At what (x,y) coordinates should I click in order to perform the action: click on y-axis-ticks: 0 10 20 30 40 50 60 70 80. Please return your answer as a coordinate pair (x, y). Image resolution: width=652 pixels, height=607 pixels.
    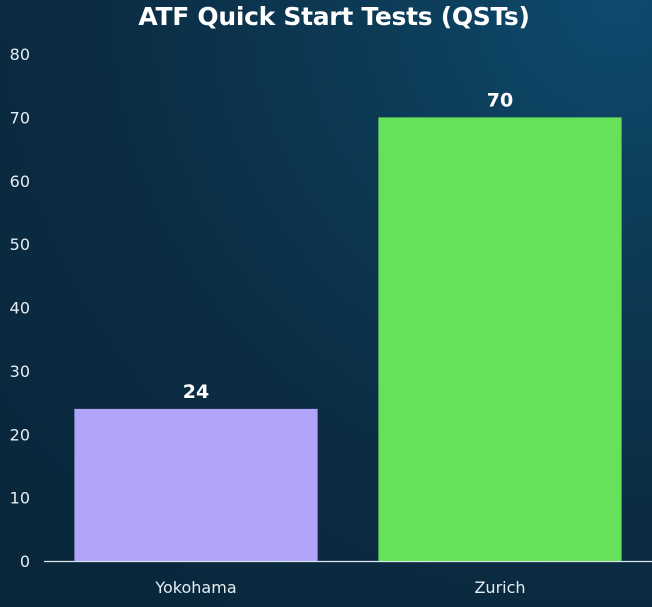
    Looking at the image, I should click on (20, 308).